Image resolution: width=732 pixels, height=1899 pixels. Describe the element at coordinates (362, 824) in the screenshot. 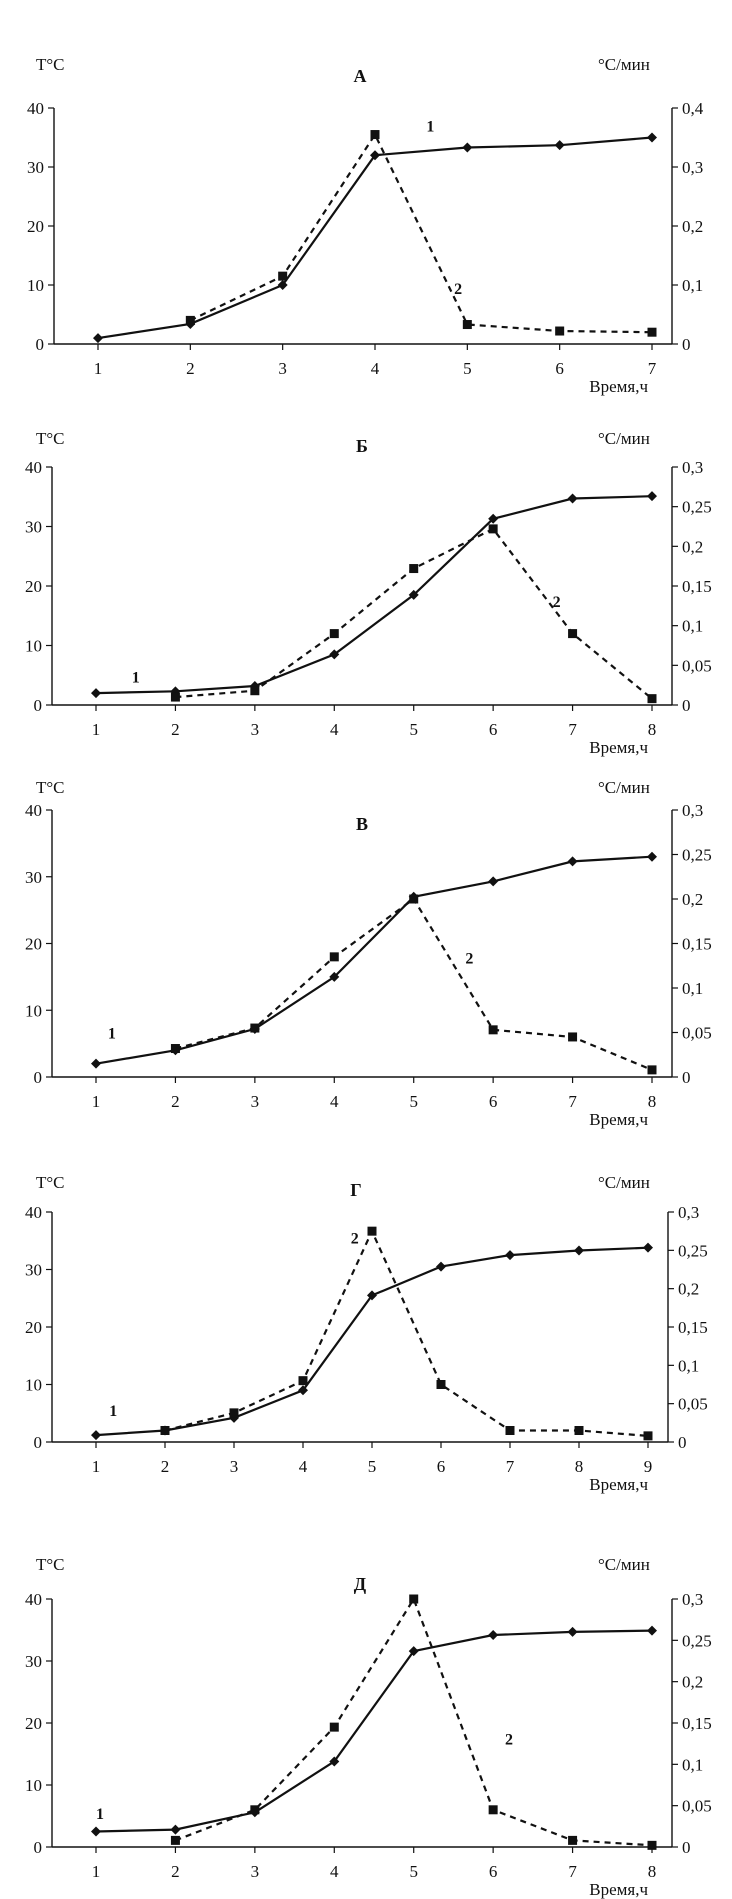

I see `panel-title: В` at that location.